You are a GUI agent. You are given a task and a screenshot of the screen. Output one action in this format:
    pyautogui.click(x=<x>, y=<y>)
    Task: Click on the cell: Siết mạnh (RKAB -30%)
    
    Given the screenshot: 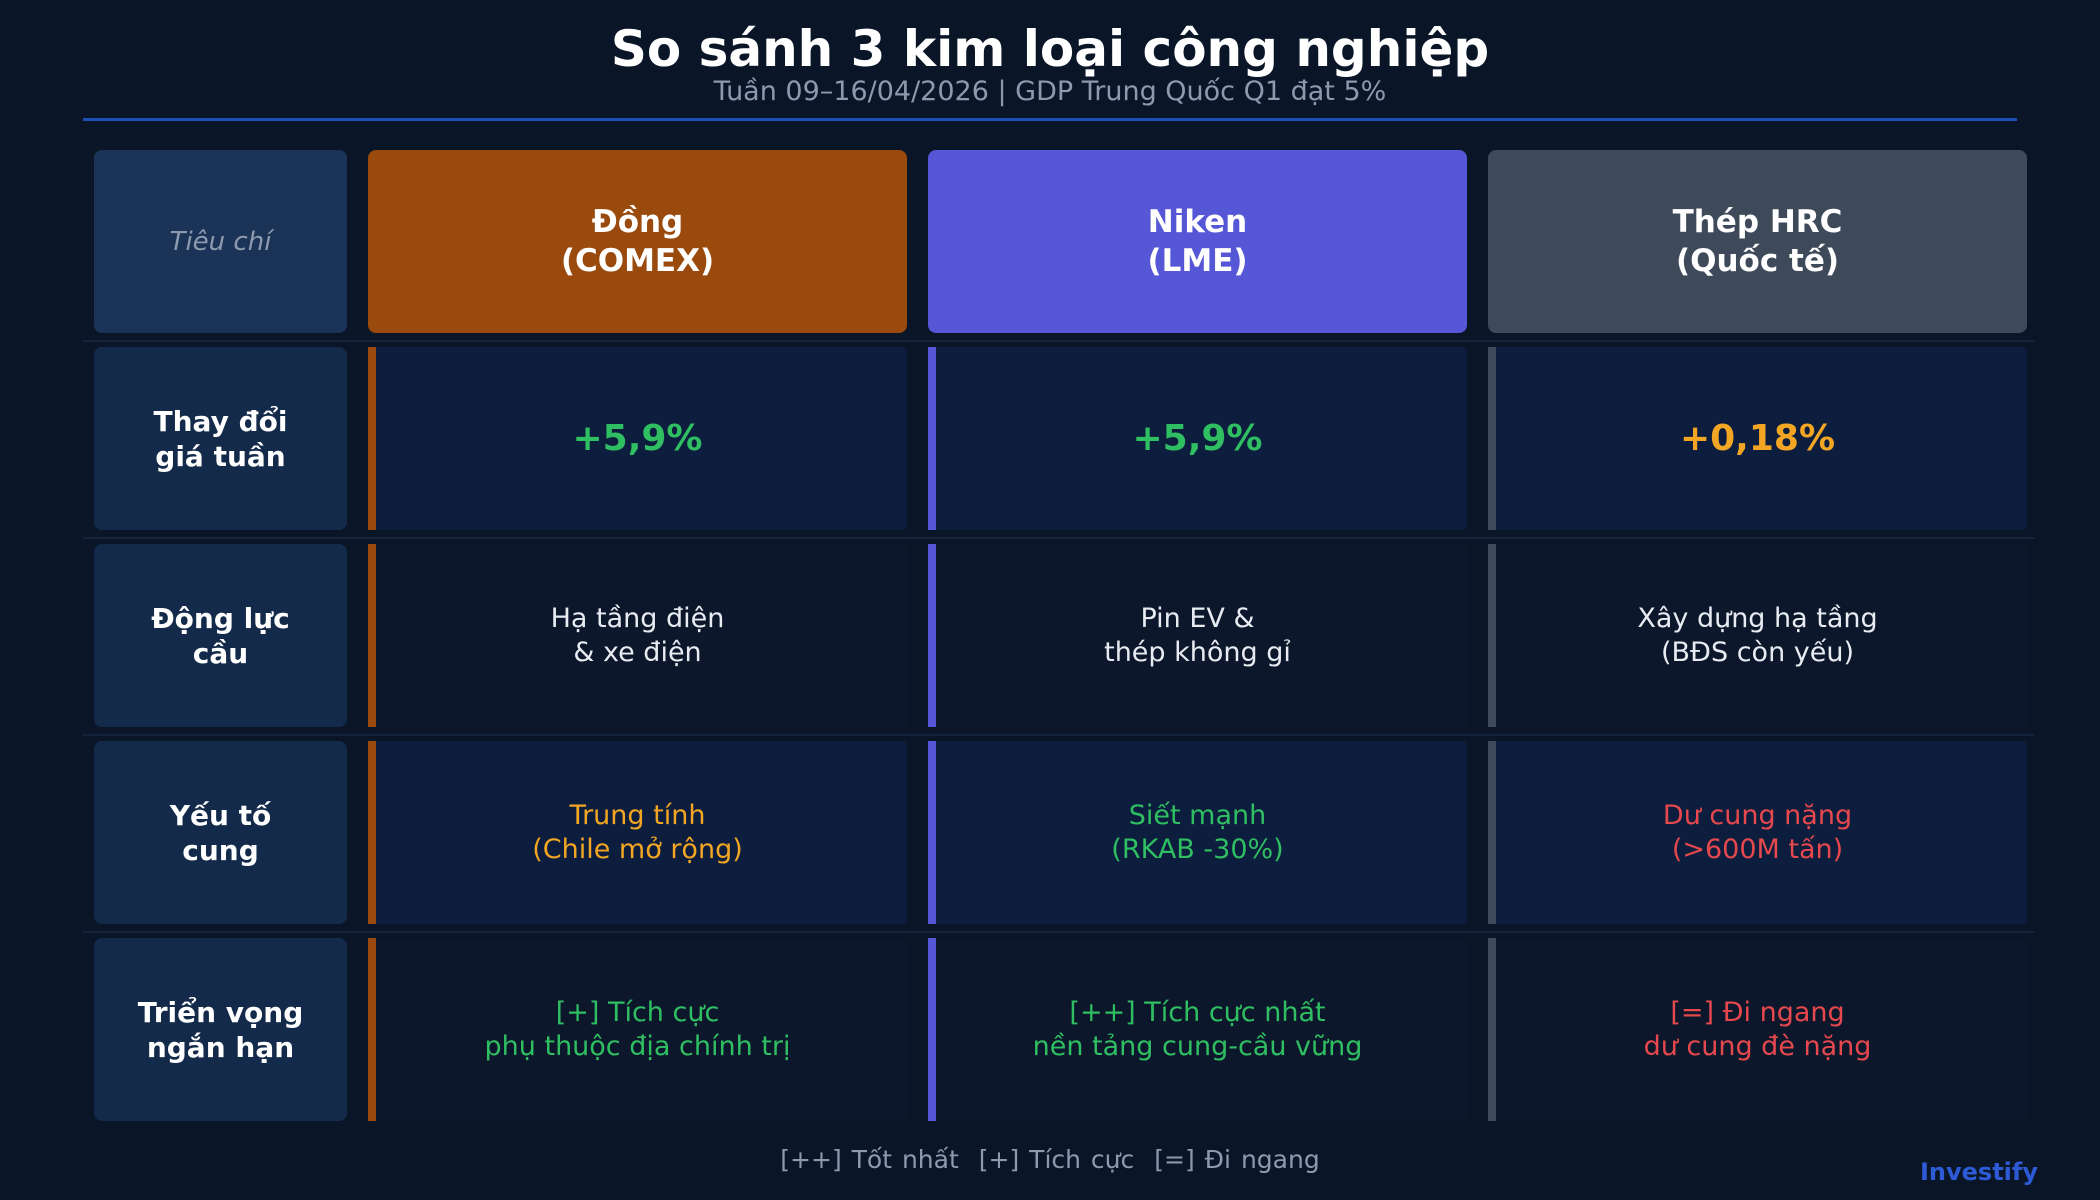 What is the action you would take?
    pyautogui.click(x=1197, y=832)
    